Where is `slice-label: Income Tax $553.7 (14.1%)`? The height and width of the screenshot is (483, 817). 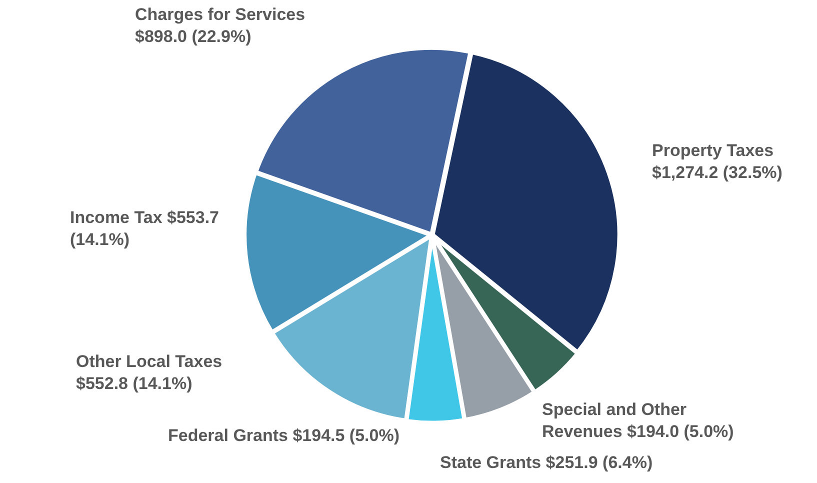 slice-label: Income Tax $553.7 (14.1%) is located at coordinates (144, 229).